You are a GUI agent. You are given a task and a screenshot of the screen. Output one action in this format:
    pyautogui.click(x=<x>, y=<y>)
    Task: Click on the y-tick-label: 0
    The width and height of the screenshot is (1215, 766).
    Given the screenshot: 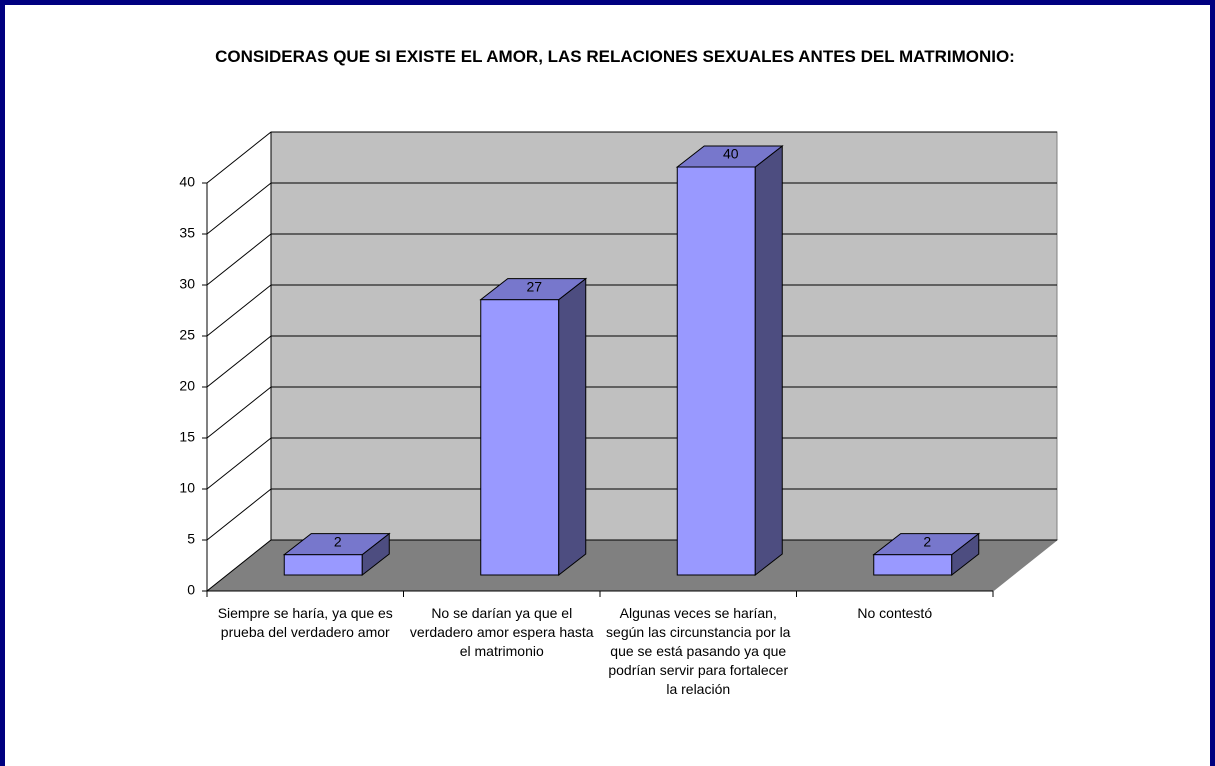 What is the action you would take?
    pyautogui.click(x=191, y=590)
    